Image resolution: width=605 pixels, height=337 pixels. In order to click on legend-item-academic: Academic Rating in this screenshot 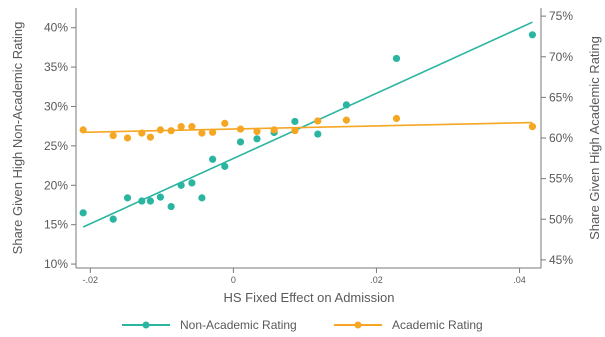, I will do `click(408, 325)`.